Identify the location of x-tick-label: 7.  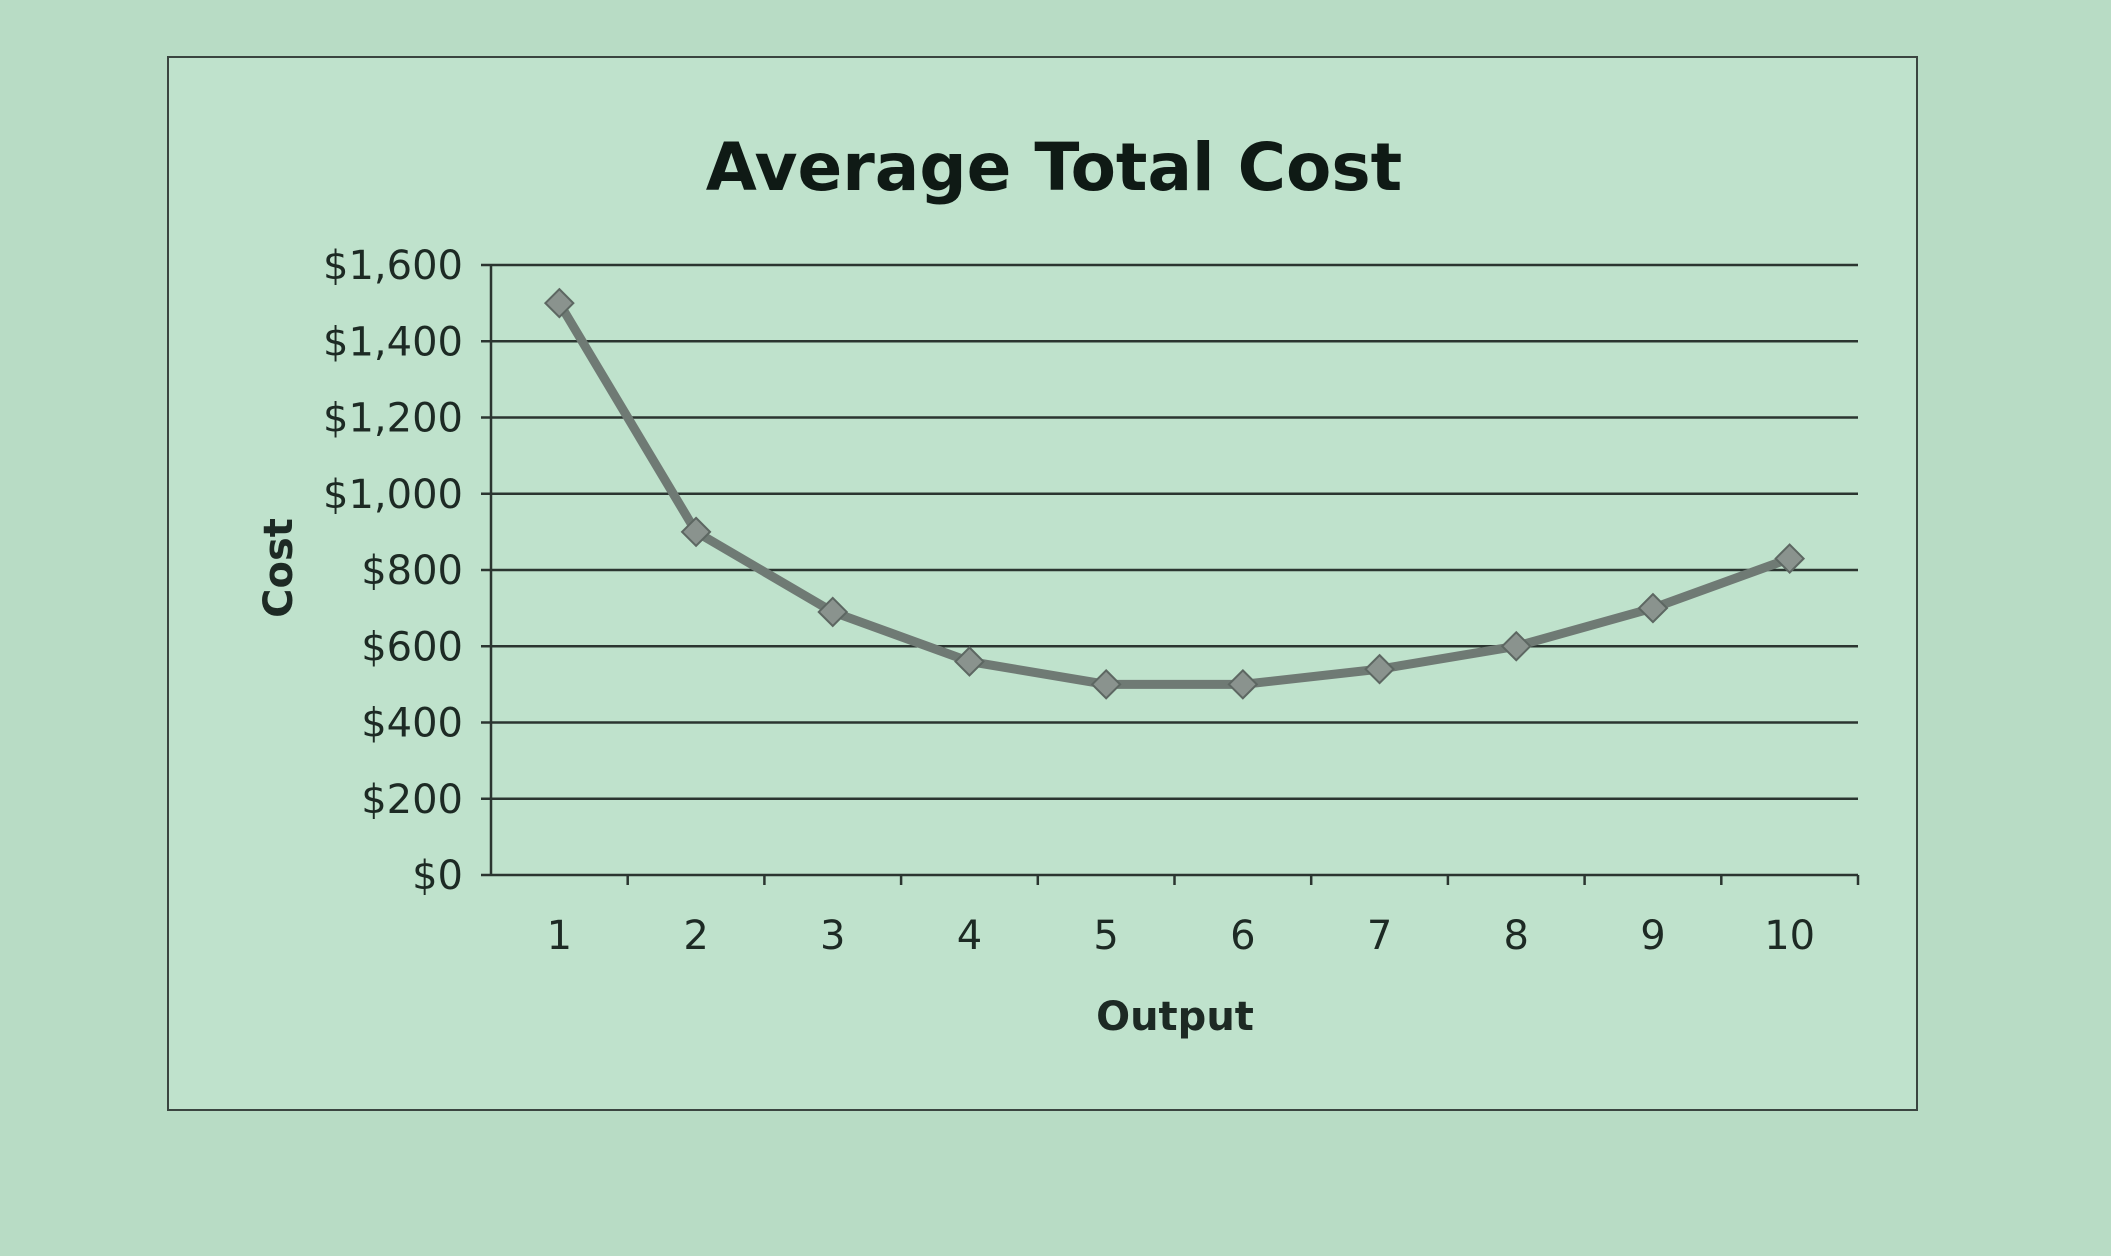
(1379, 936).